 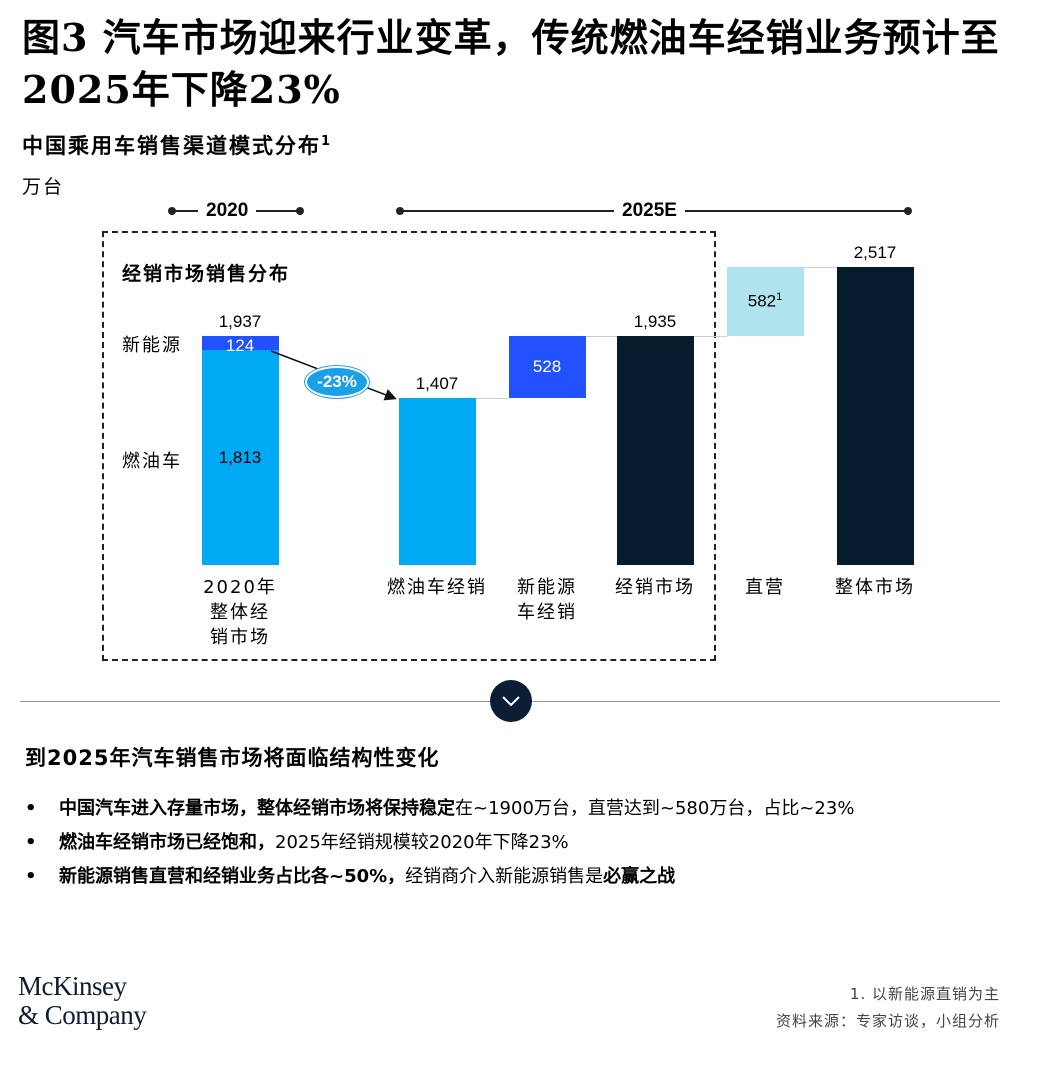 What do you see at coordinates (887, 1021) in the screenshot?
I see `source-note: 资料来源：专家访谈，小组分析` at bounding box center [887, 1021].